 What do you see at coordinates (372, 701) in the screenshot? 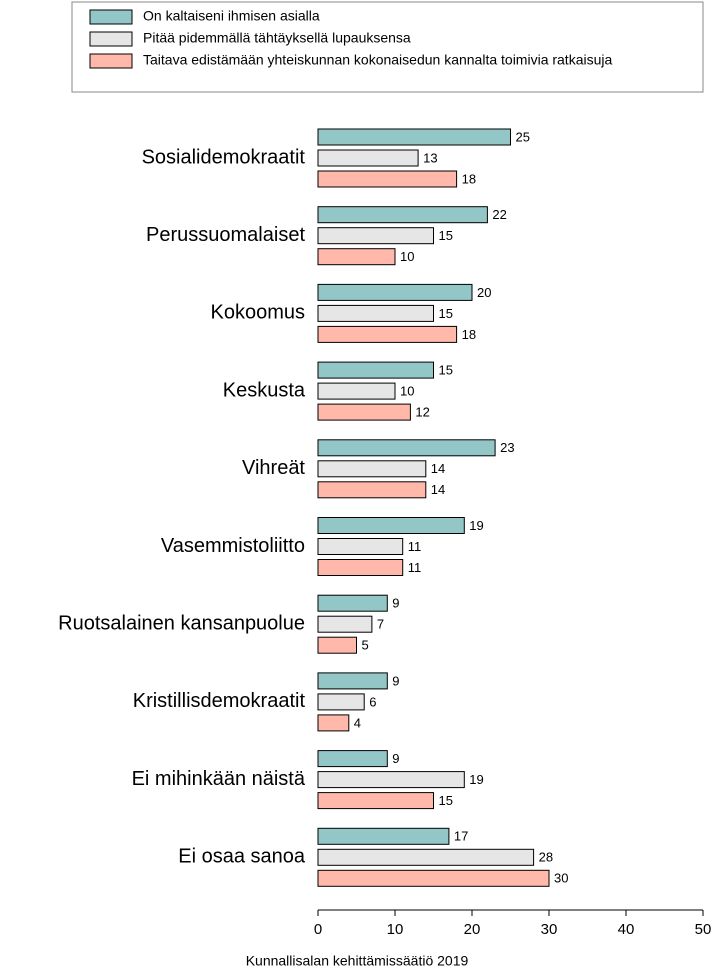
I see `value-label: 6` at bounding box center [372, 701].